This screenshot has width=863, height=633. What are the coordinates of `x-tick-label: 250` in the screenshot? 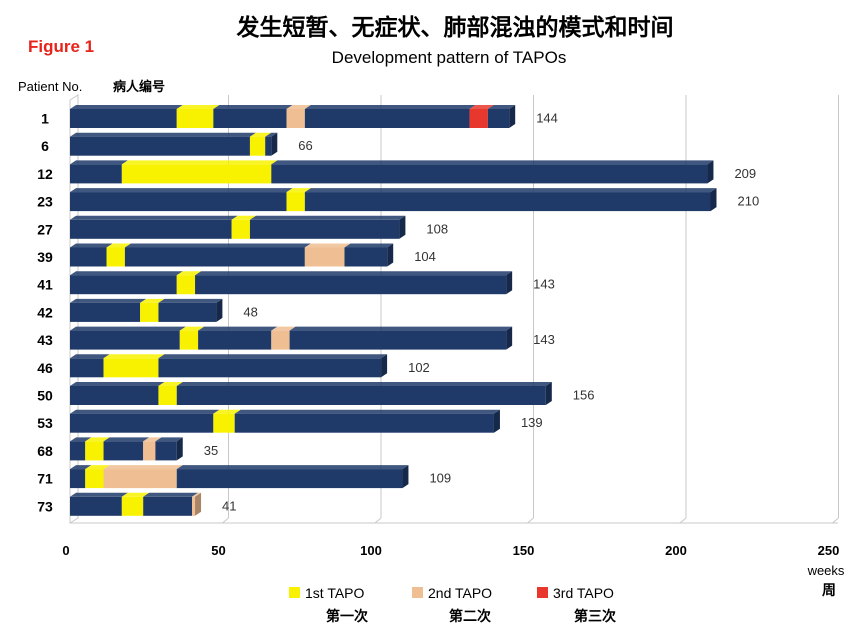 It's located at (829, 550).